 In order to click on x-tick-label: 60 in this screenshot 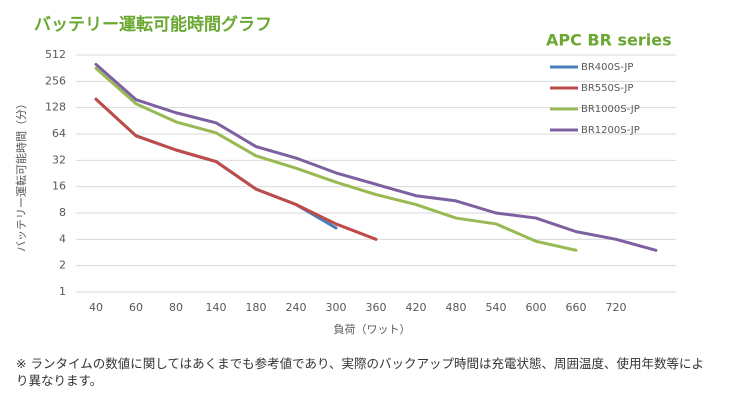, I will do `click(136, 307)`.